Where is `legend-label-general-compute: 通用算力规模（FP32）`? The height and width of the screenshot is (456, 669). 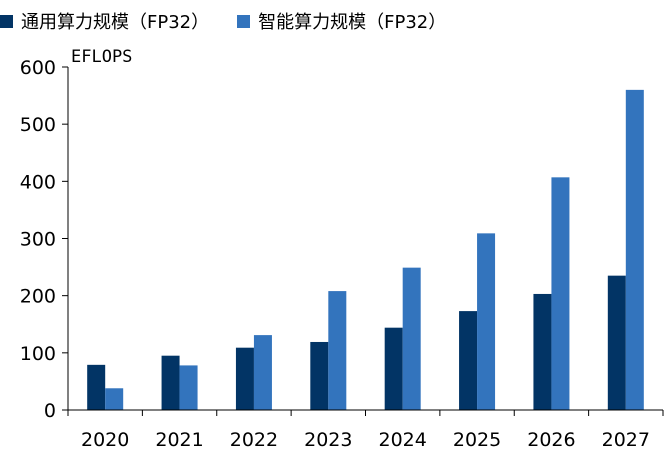
legend-label-general-compute: 通用算力规模（FP32） is located at coordinates (115, 22).